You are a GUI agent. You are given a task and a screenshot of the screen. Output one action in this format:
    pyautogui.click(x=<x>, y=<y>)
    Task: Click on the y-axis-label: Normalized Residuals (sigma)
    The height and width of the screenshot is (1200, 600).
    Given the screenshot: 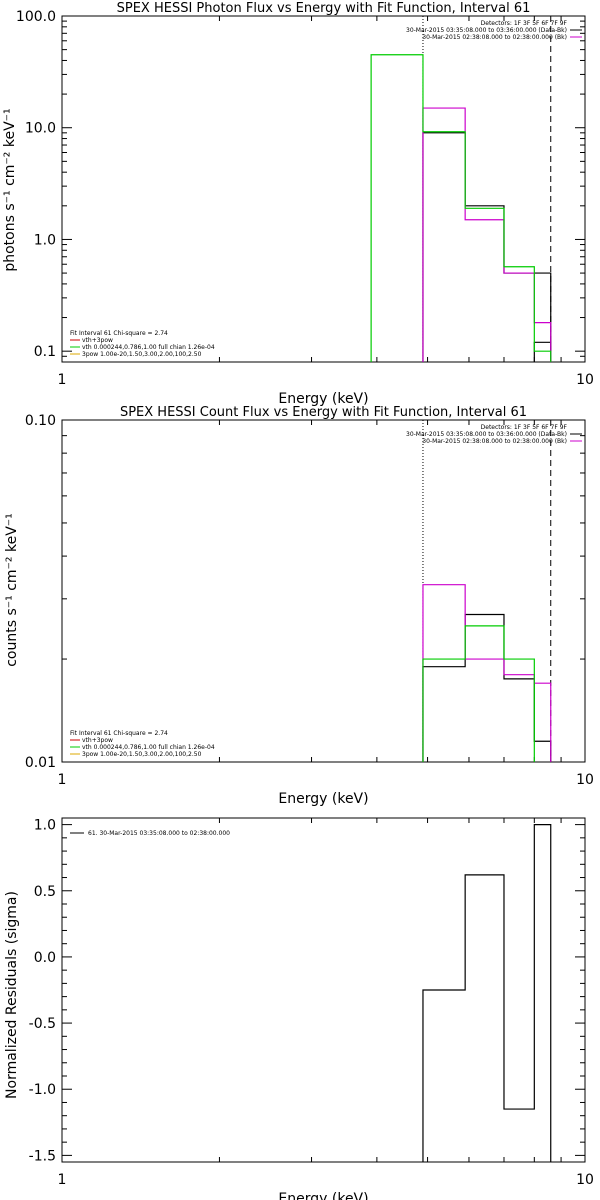 What is the action you would take?
    pyautogui.click(x=12, y=995)
    